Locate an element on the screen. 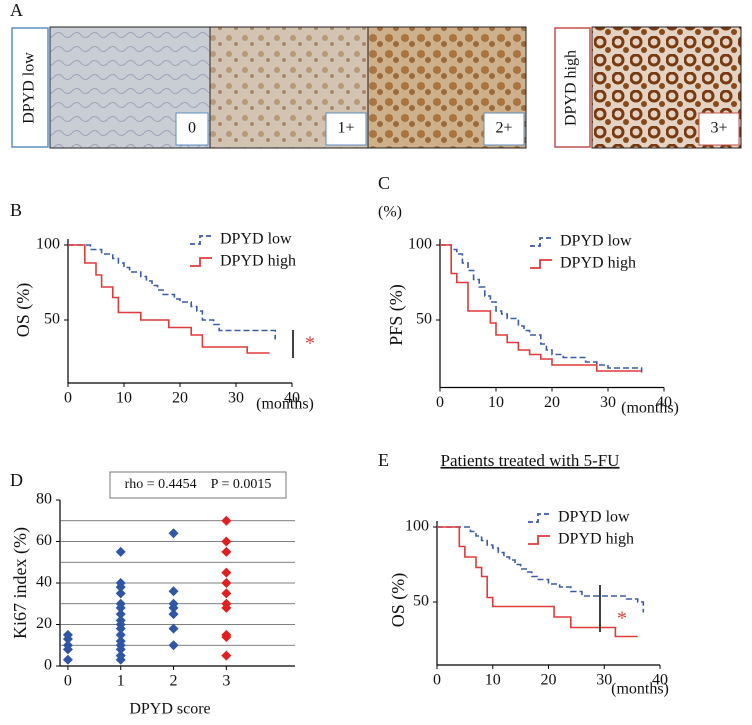 This screenshot has width=752, height=725. y-tick-label: 20 is located at coordinates (44, 623).